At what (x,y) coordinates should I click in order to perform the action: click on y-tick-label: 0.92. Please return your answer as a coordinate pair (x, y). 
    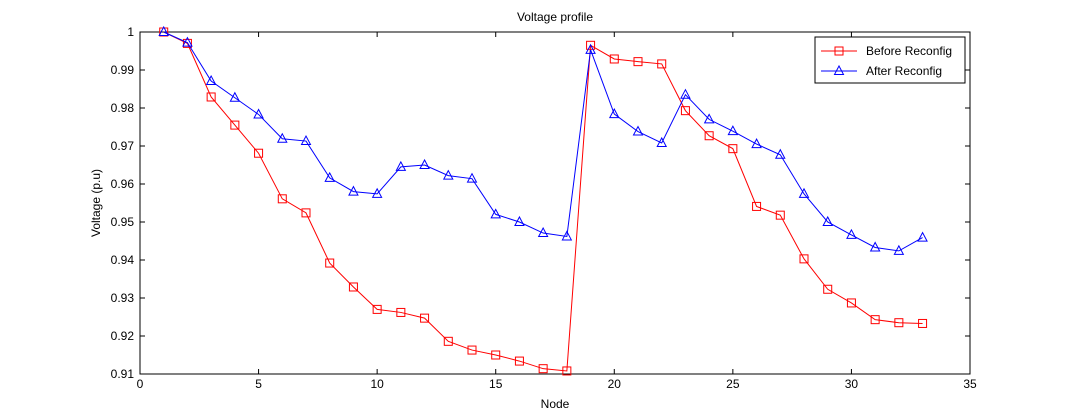
    Looking at the image, I should click on (123, 336).